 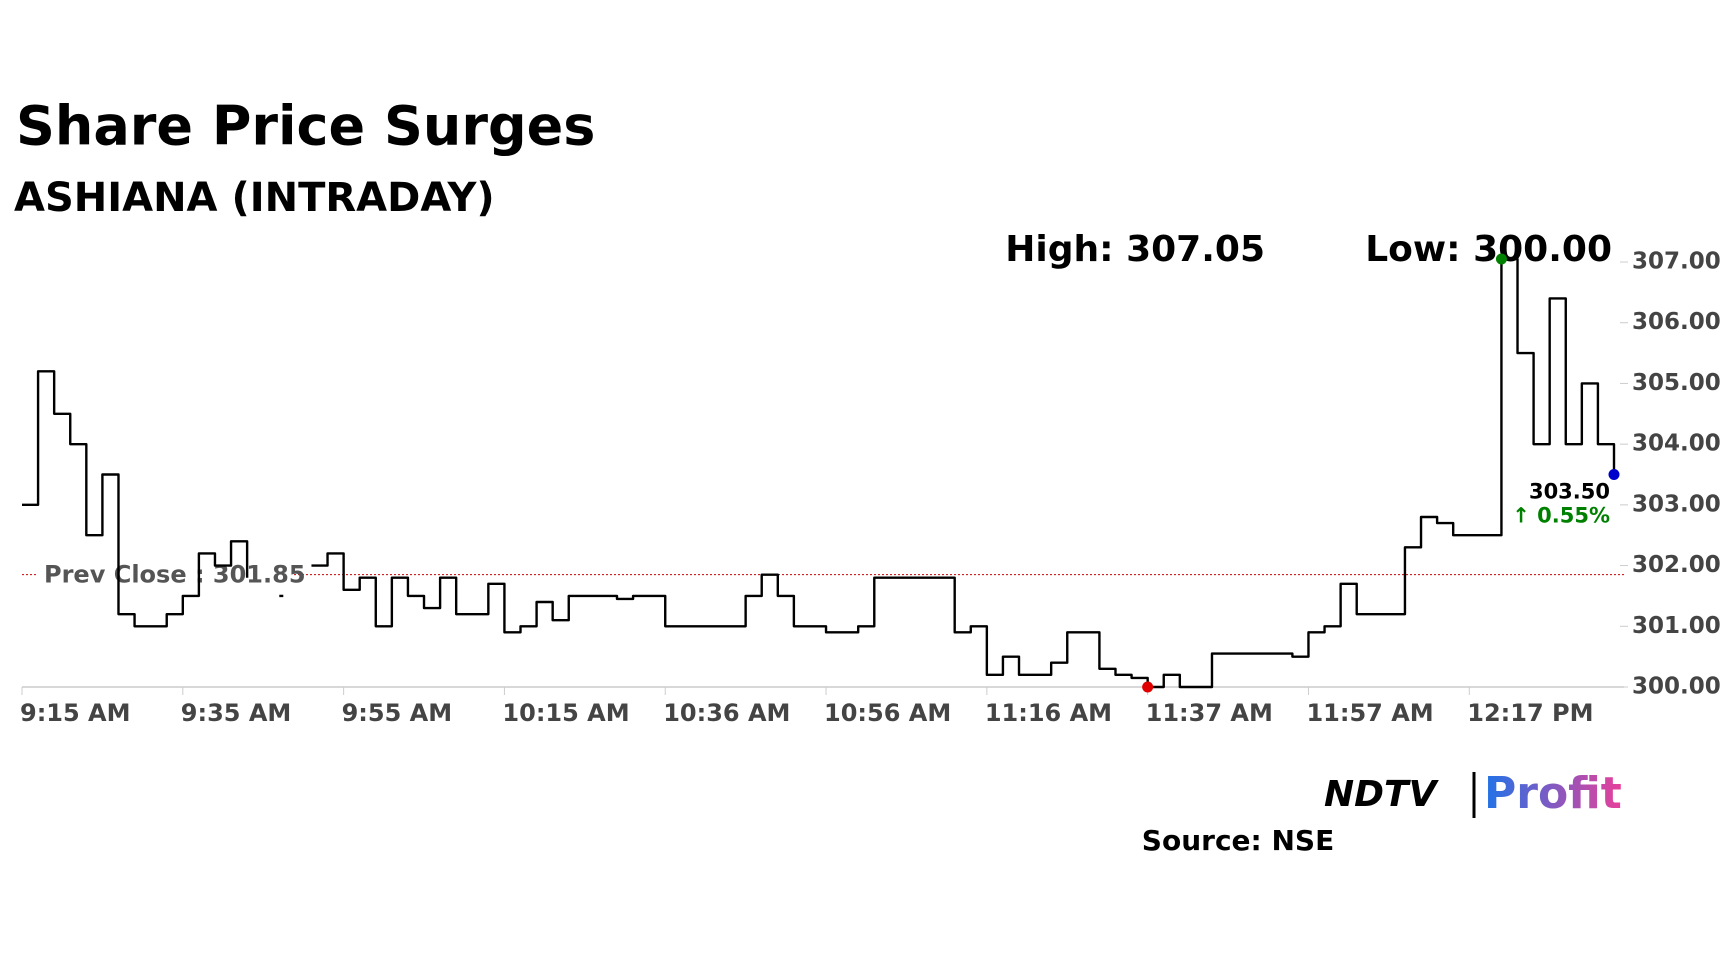 What do you see at coordinates (1676, 383) in the screenshot?
I see `y-tick-label: 305.00` at bounding box center [1676, 383].